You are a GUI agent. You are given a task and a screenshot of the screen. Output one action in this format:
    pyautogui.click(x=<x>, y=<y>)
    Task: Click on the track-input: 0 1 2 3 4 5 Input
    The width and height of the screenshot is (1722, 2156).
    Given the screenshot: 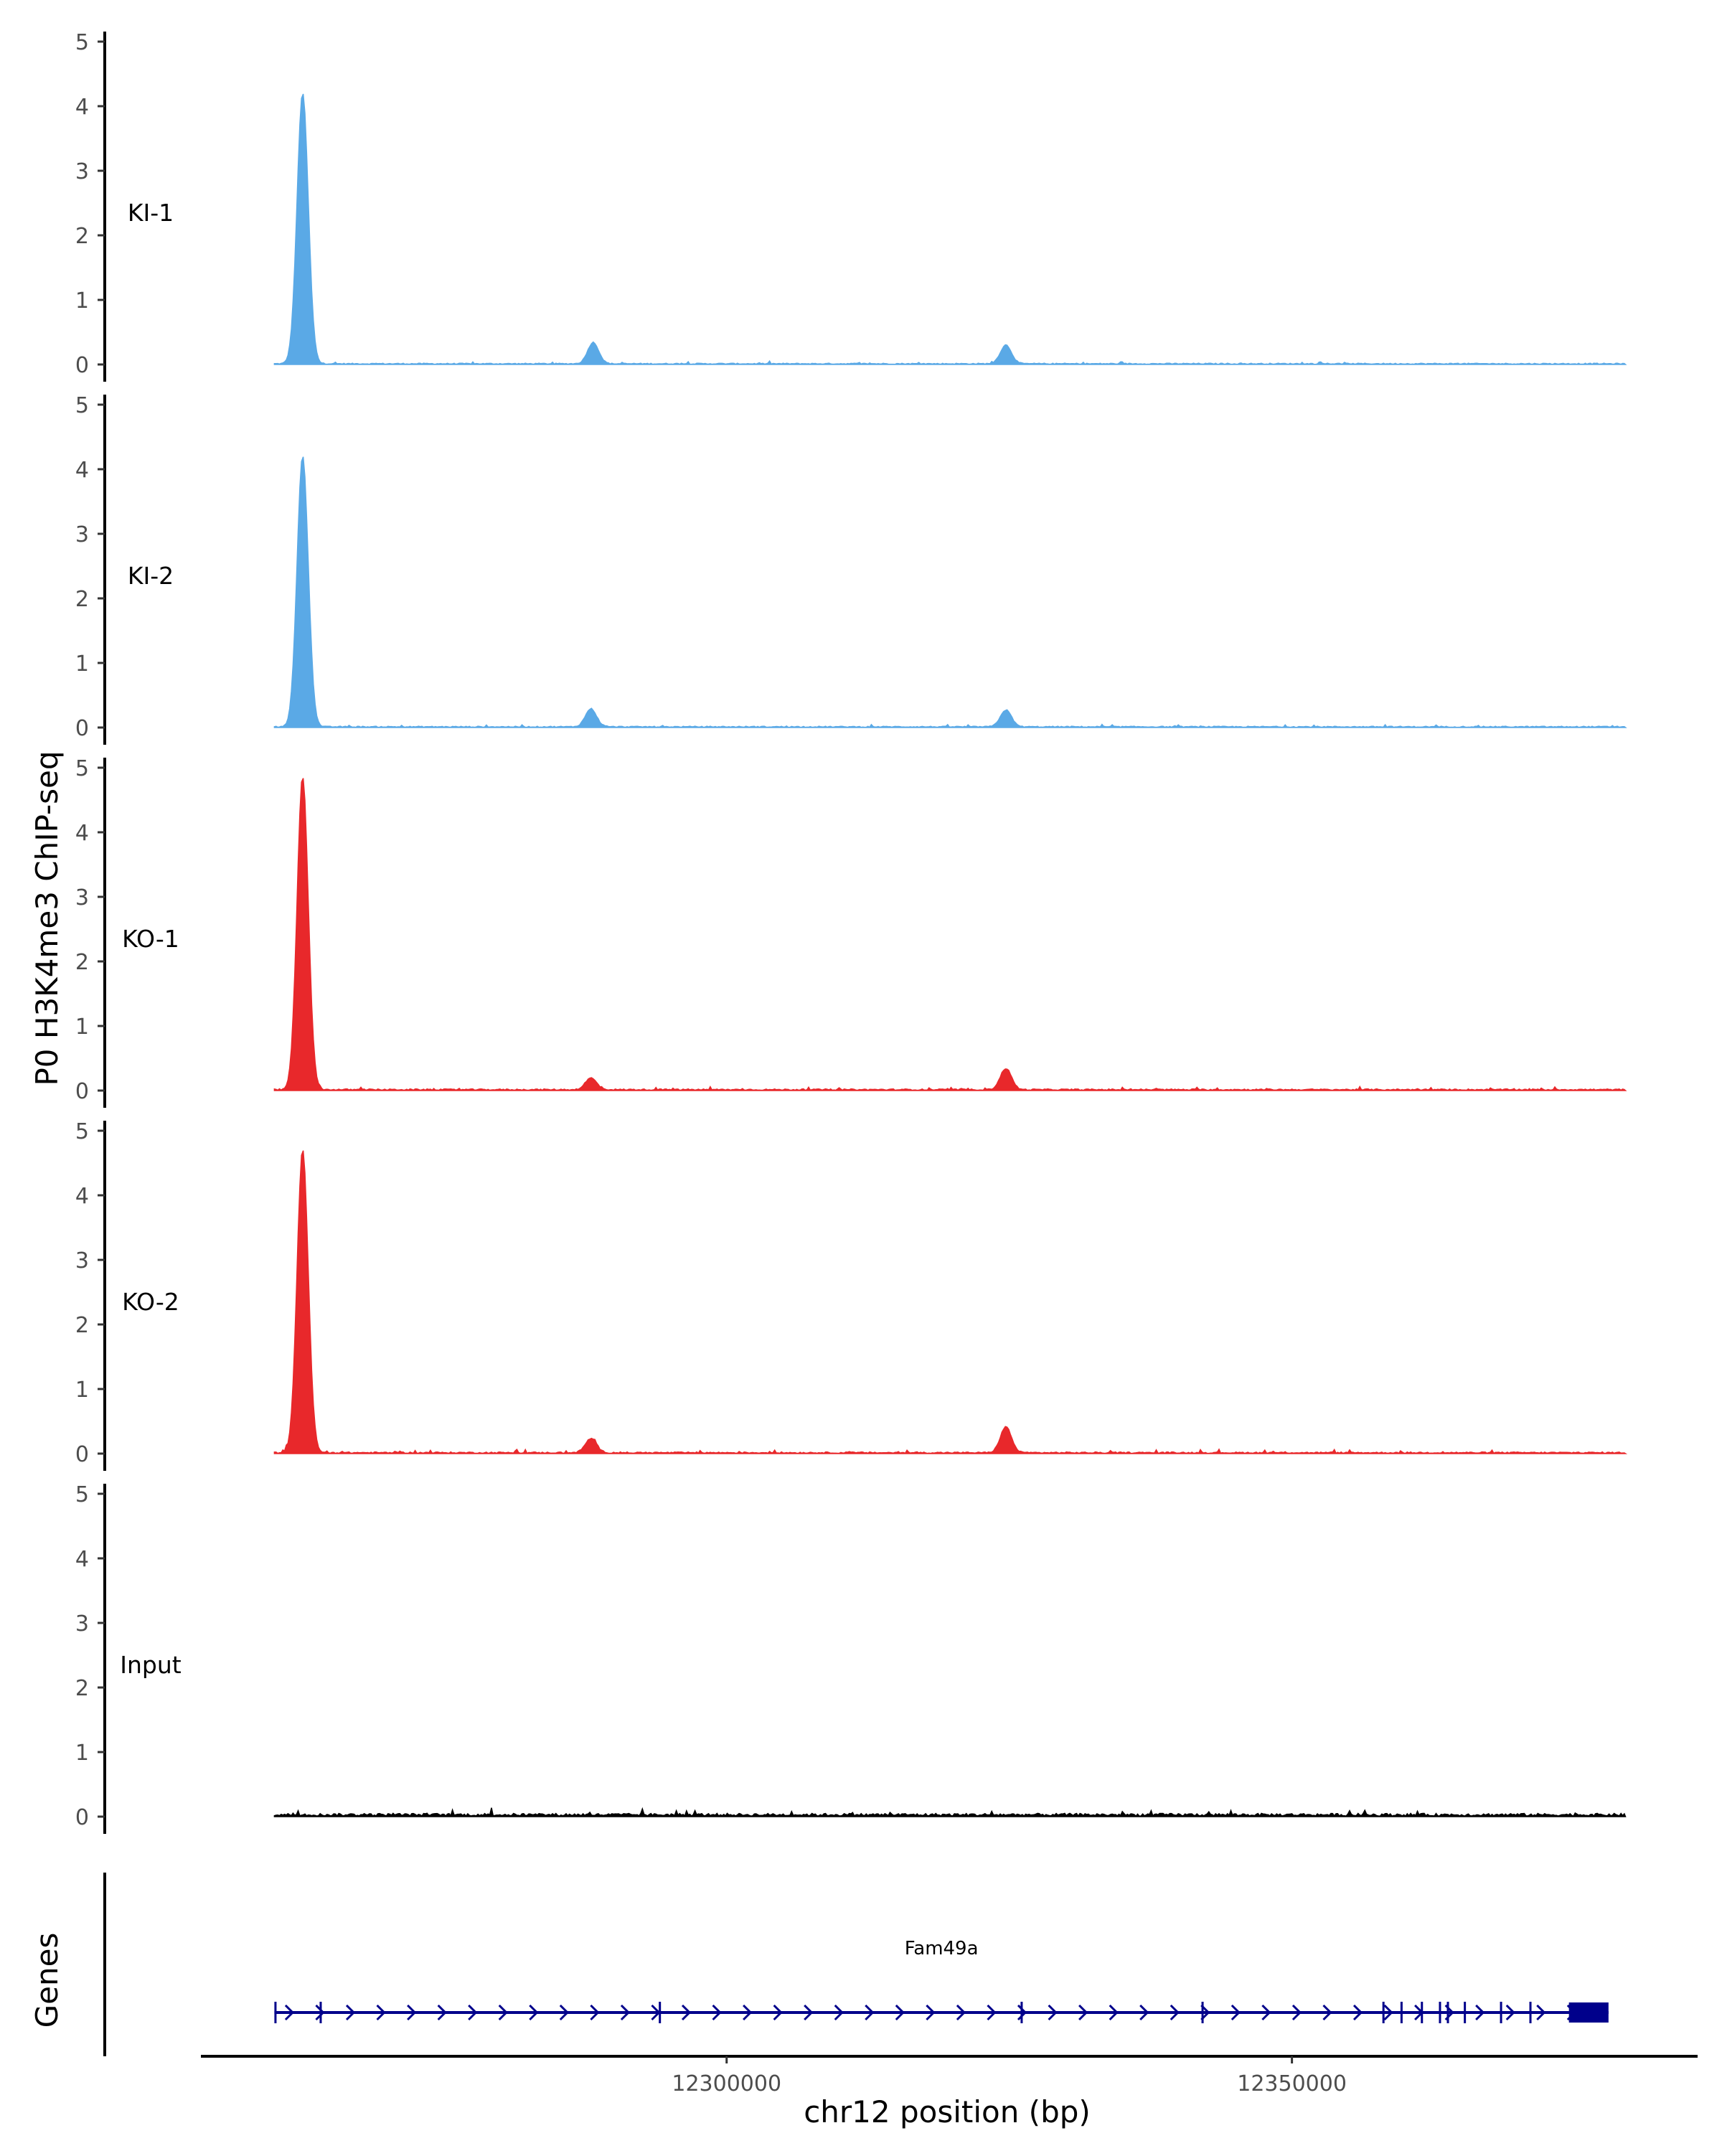 What is the action you would take?
    pyautogui.click(x=851, y=1658)
    